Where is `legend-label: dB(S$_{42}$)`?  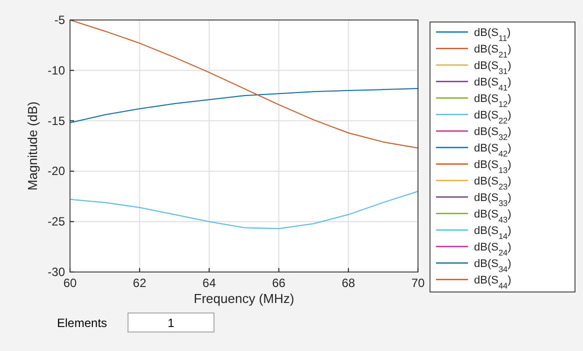
legend-label: dB(S$_{42}$) is located at coordinates (493, 150).